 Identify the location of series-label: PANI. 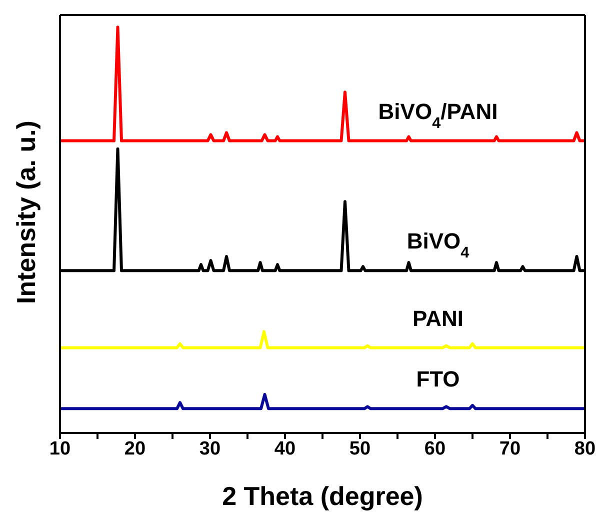
(438, 318).